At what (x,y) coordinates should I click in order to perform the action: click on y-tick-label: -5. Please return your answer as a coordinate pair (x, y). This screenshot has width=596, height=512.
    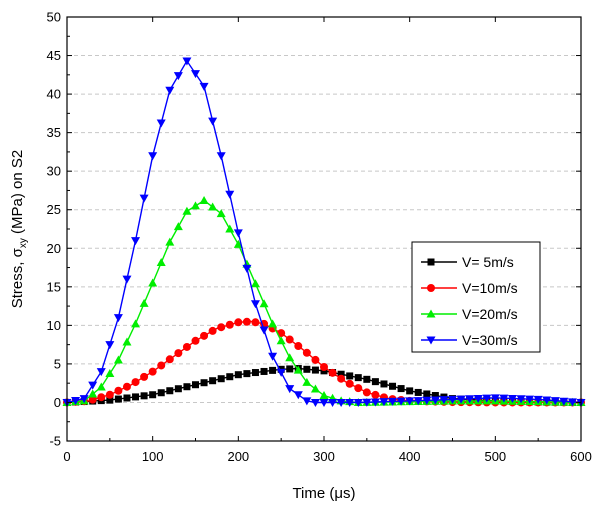
    Looking at the image, I should click on (55, 441).